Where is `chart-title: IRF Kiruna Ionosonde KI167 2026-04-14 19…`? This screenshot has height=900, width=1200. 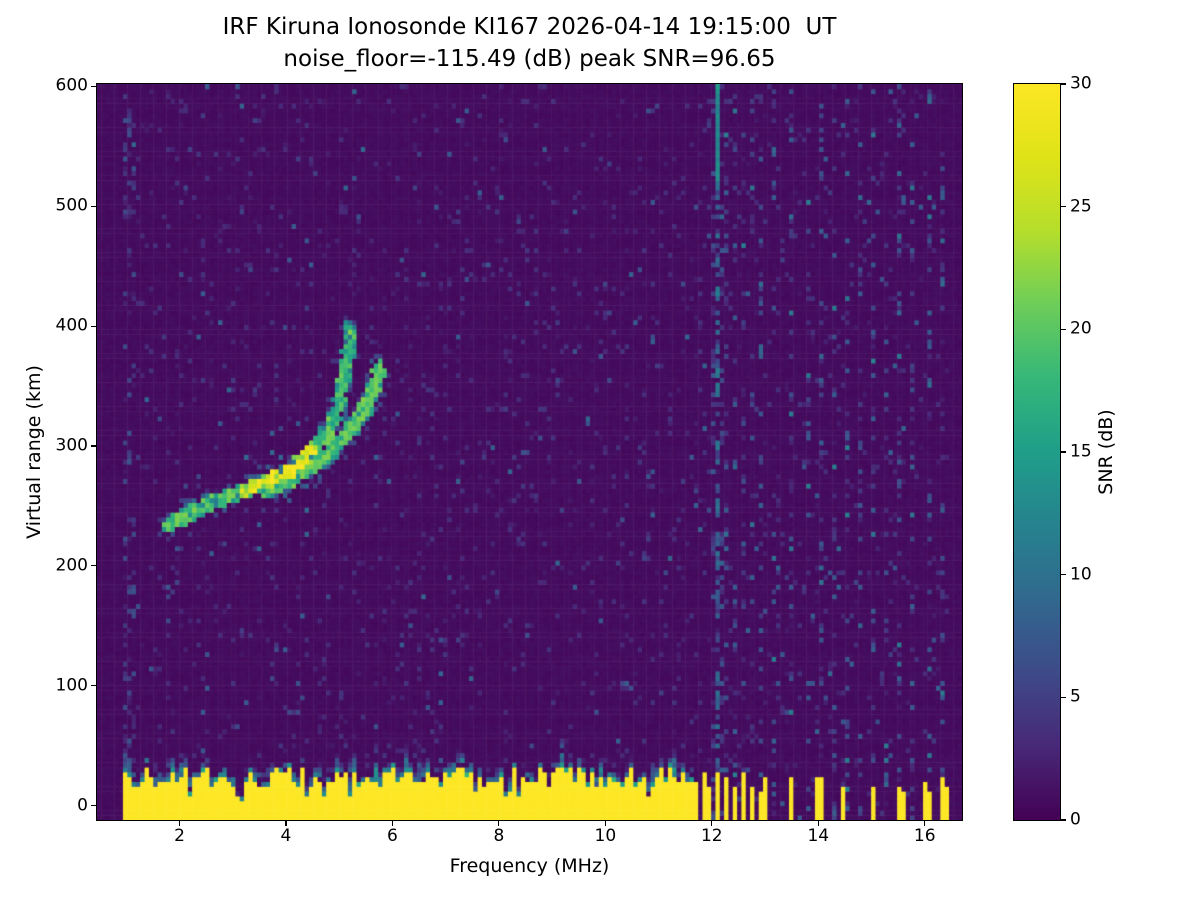 chart-title: IRF Kiruna Ionosonde KI167 2026-04-14 19… is located at coordinates (529, 27).